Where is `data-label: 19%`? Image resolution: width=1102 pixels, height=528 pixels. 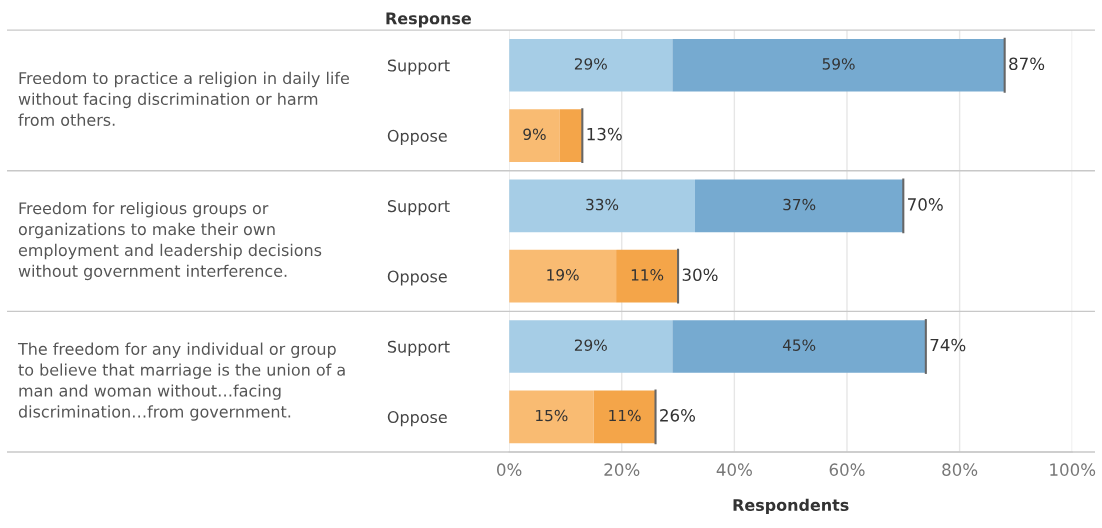 data-label: 19% is located at coordinates (563, 275).